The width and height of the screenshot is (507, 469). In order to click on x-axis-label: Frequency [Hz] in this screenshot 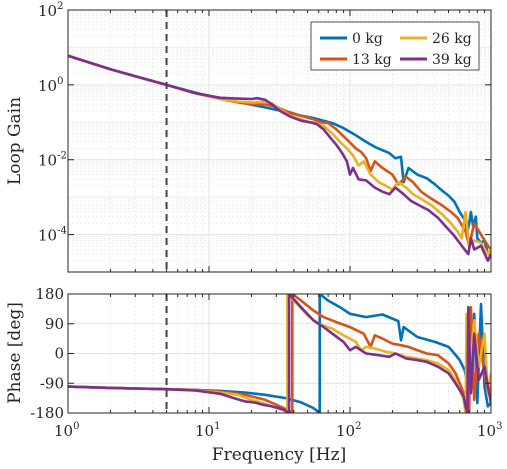, I will do `click(279, 455)`.